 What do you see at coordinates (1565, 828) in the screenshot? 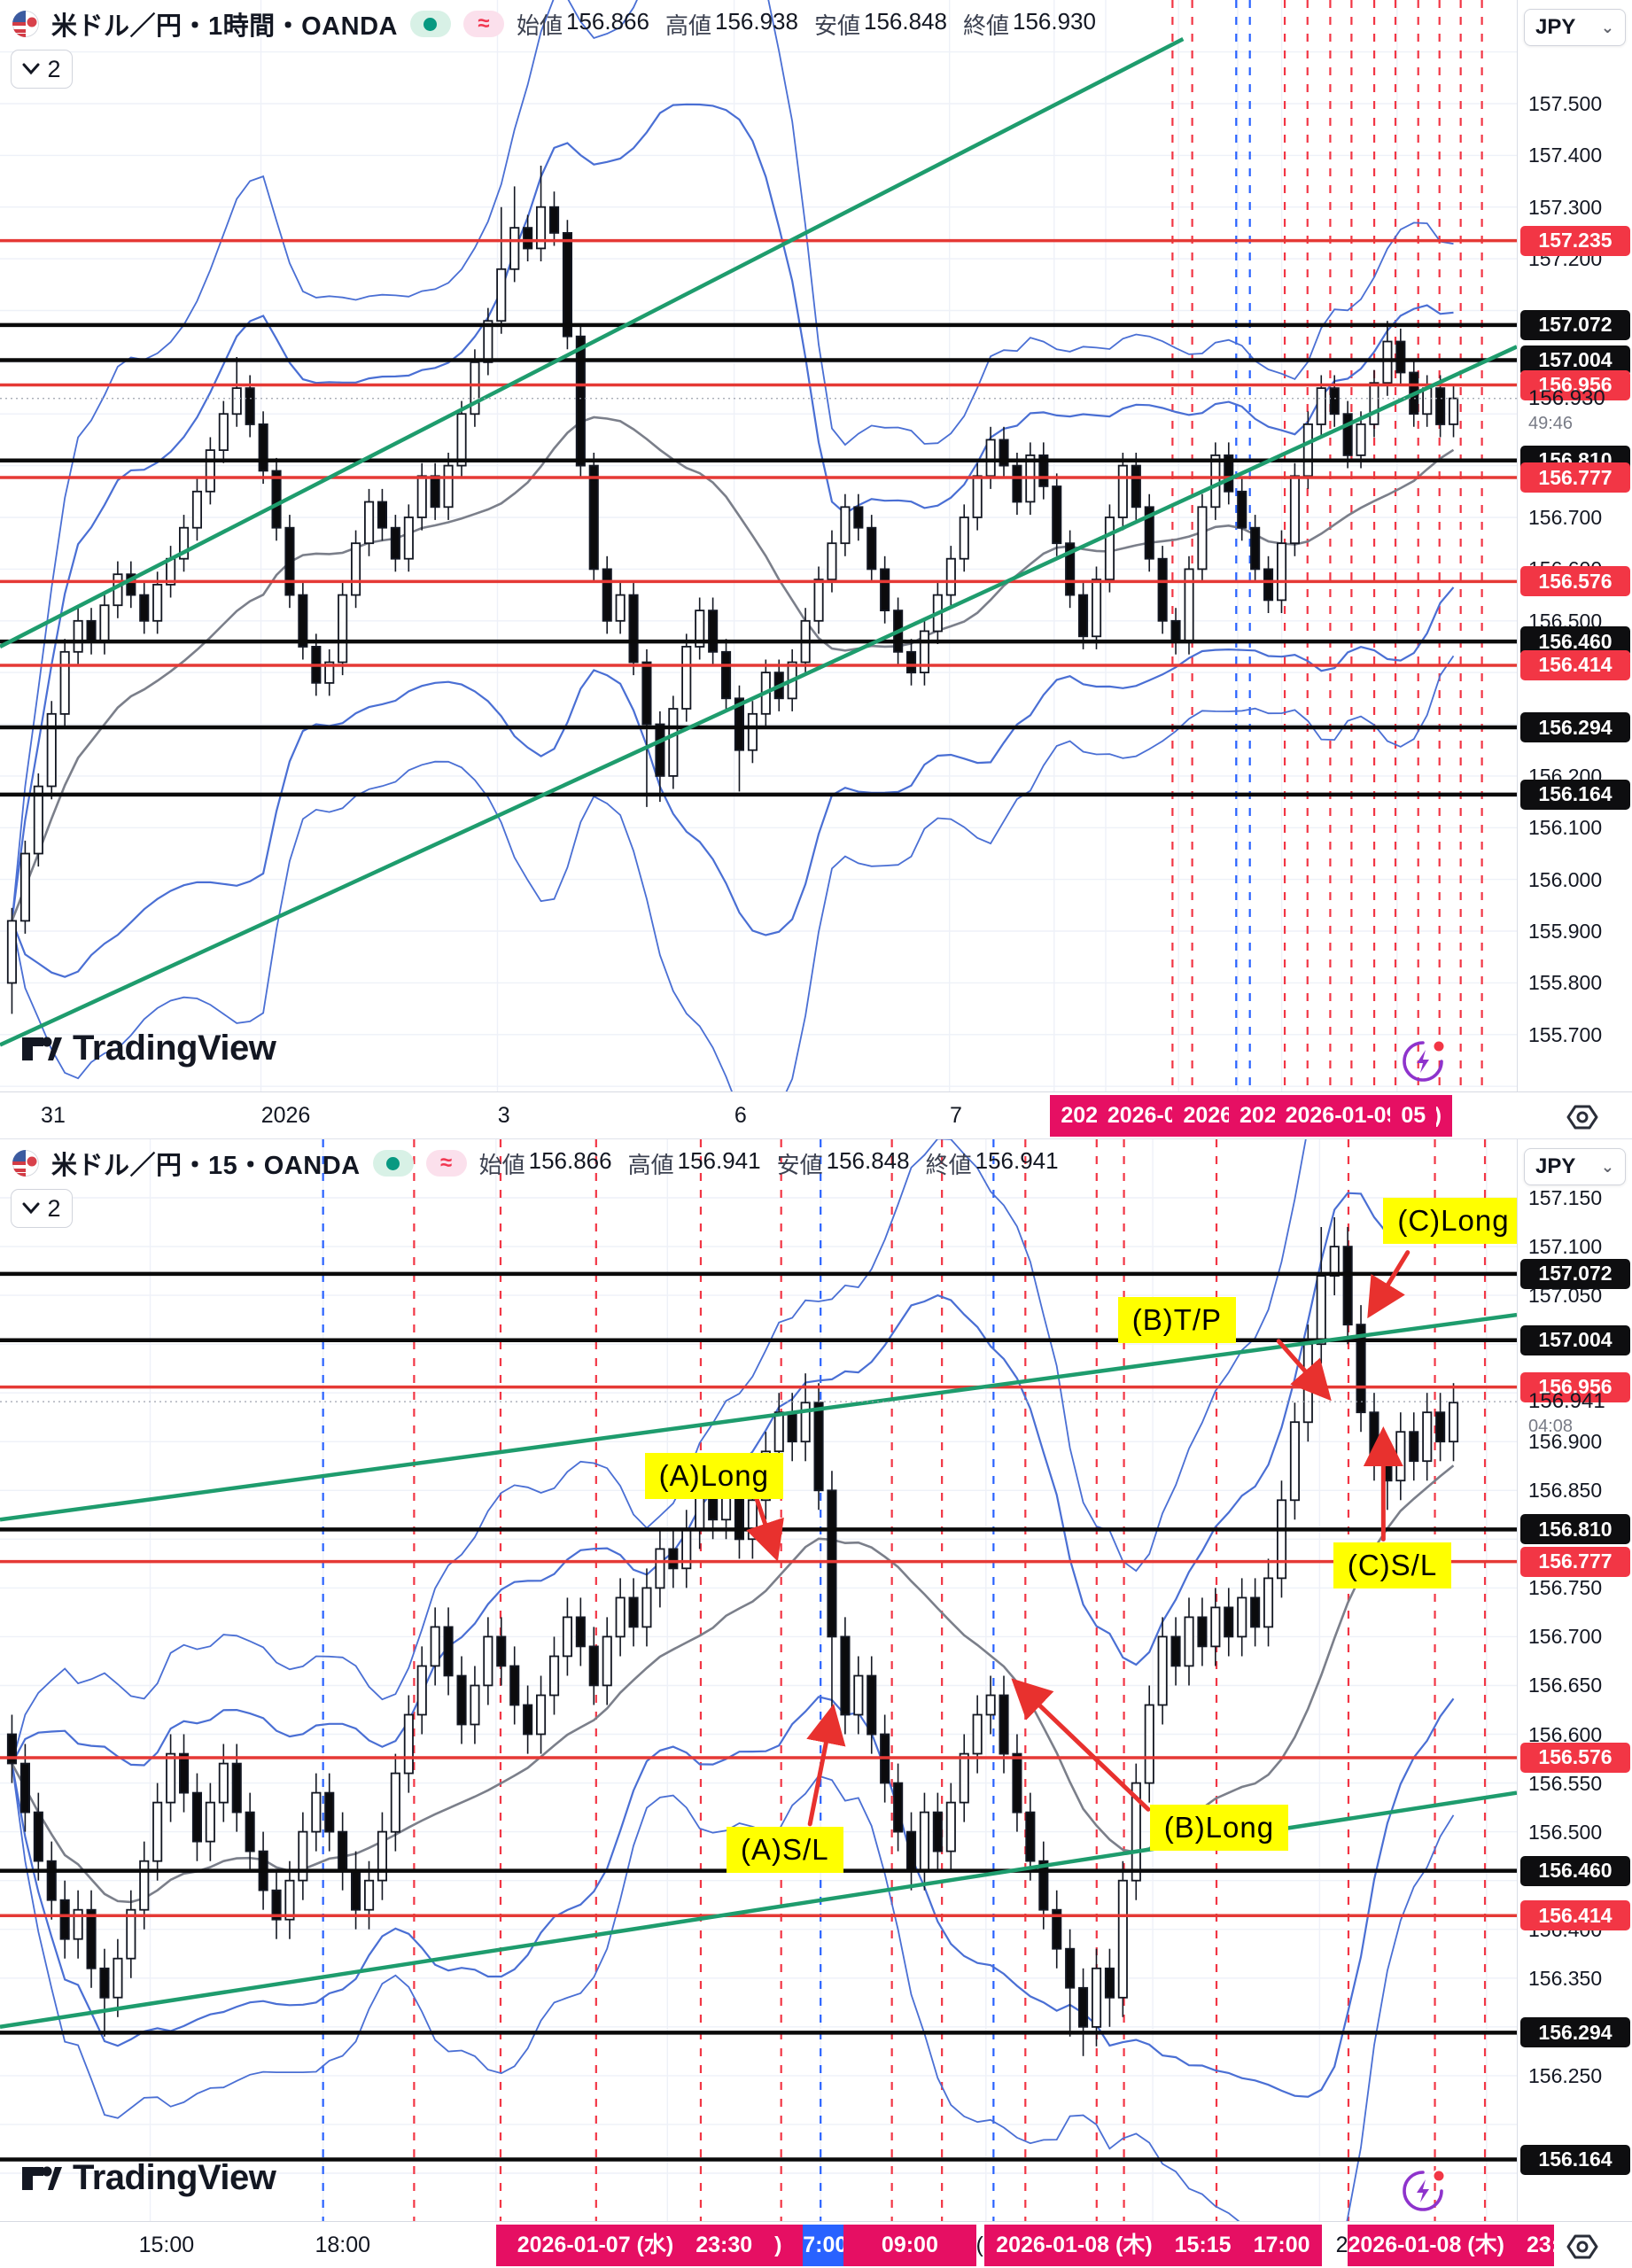
I see `price-tick: 156.100` at bounding box center [1565, 828].